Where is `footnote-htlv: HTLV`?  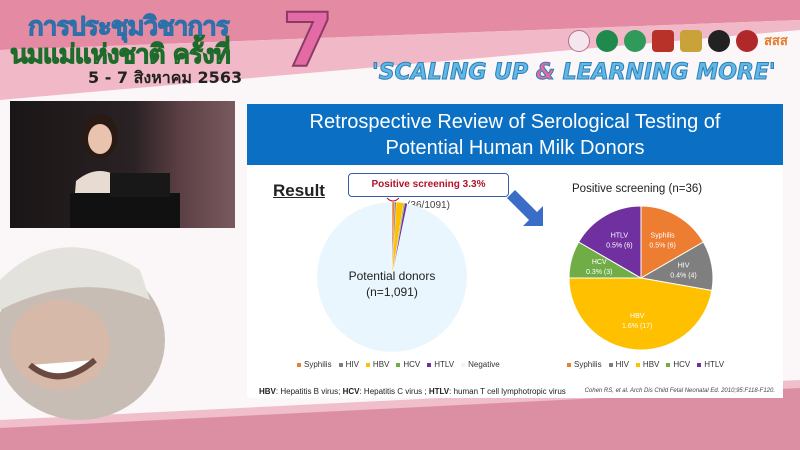
footnote-htlv: HTLV is located at coordinates (439, 391).